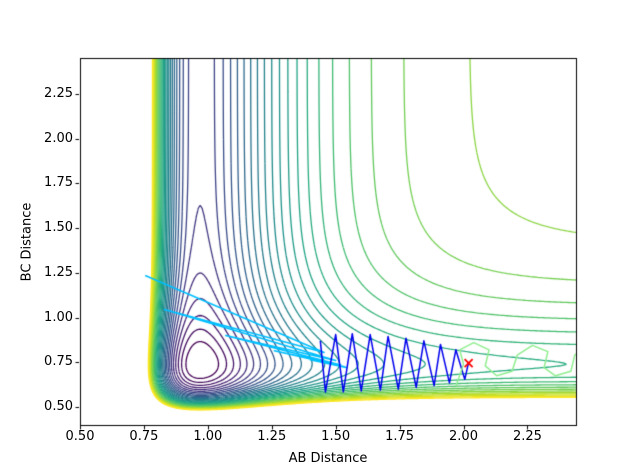 Image resolution: width=640 pixels, height=476 pixels. I want to click on y-tick-label: 1.75, so click(58, 183).